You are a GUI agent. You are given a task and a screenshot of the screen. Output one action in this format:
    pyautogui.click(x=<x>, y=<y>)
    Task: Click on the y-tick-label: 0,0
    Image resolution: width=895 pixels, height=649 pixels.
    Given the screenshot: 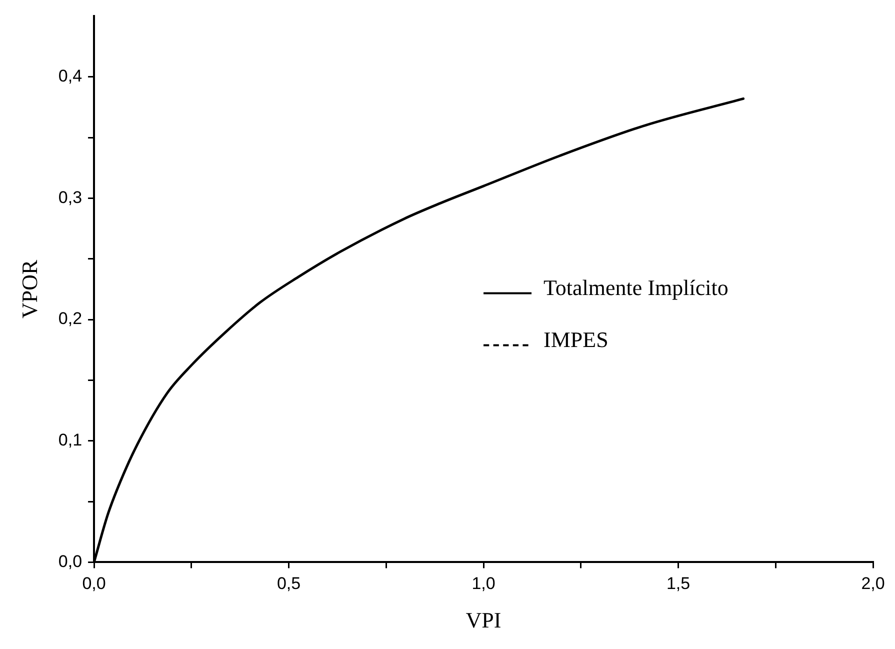 What is the action you would take?
    pyautogui.click(x=70, y=561)
    